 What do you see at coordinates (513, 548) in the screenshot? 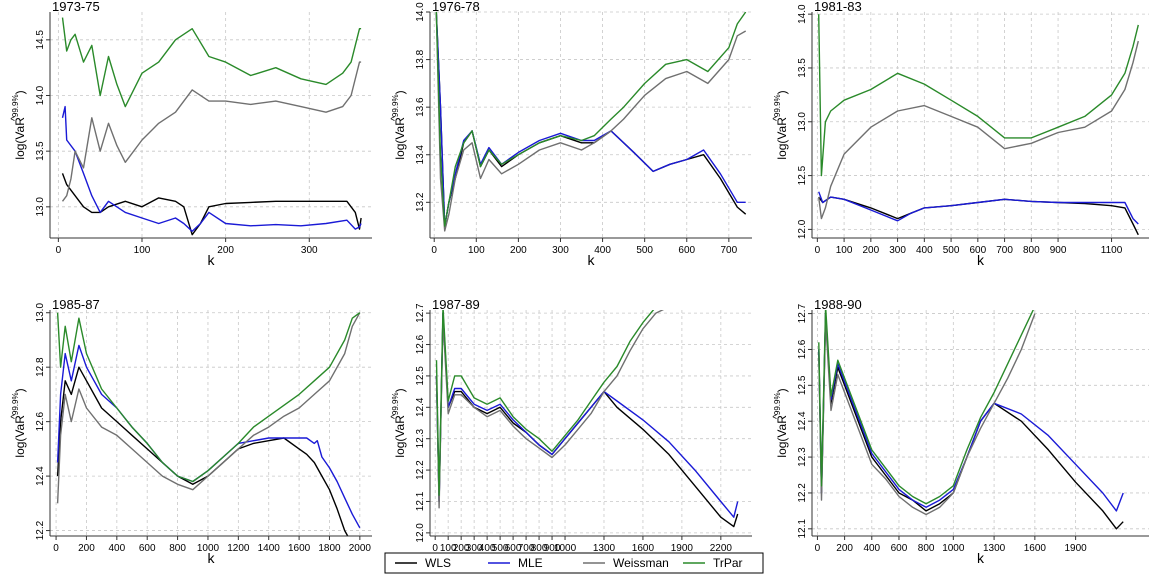
I see `x-tick-label: 600` at bounding box center [513, 548].